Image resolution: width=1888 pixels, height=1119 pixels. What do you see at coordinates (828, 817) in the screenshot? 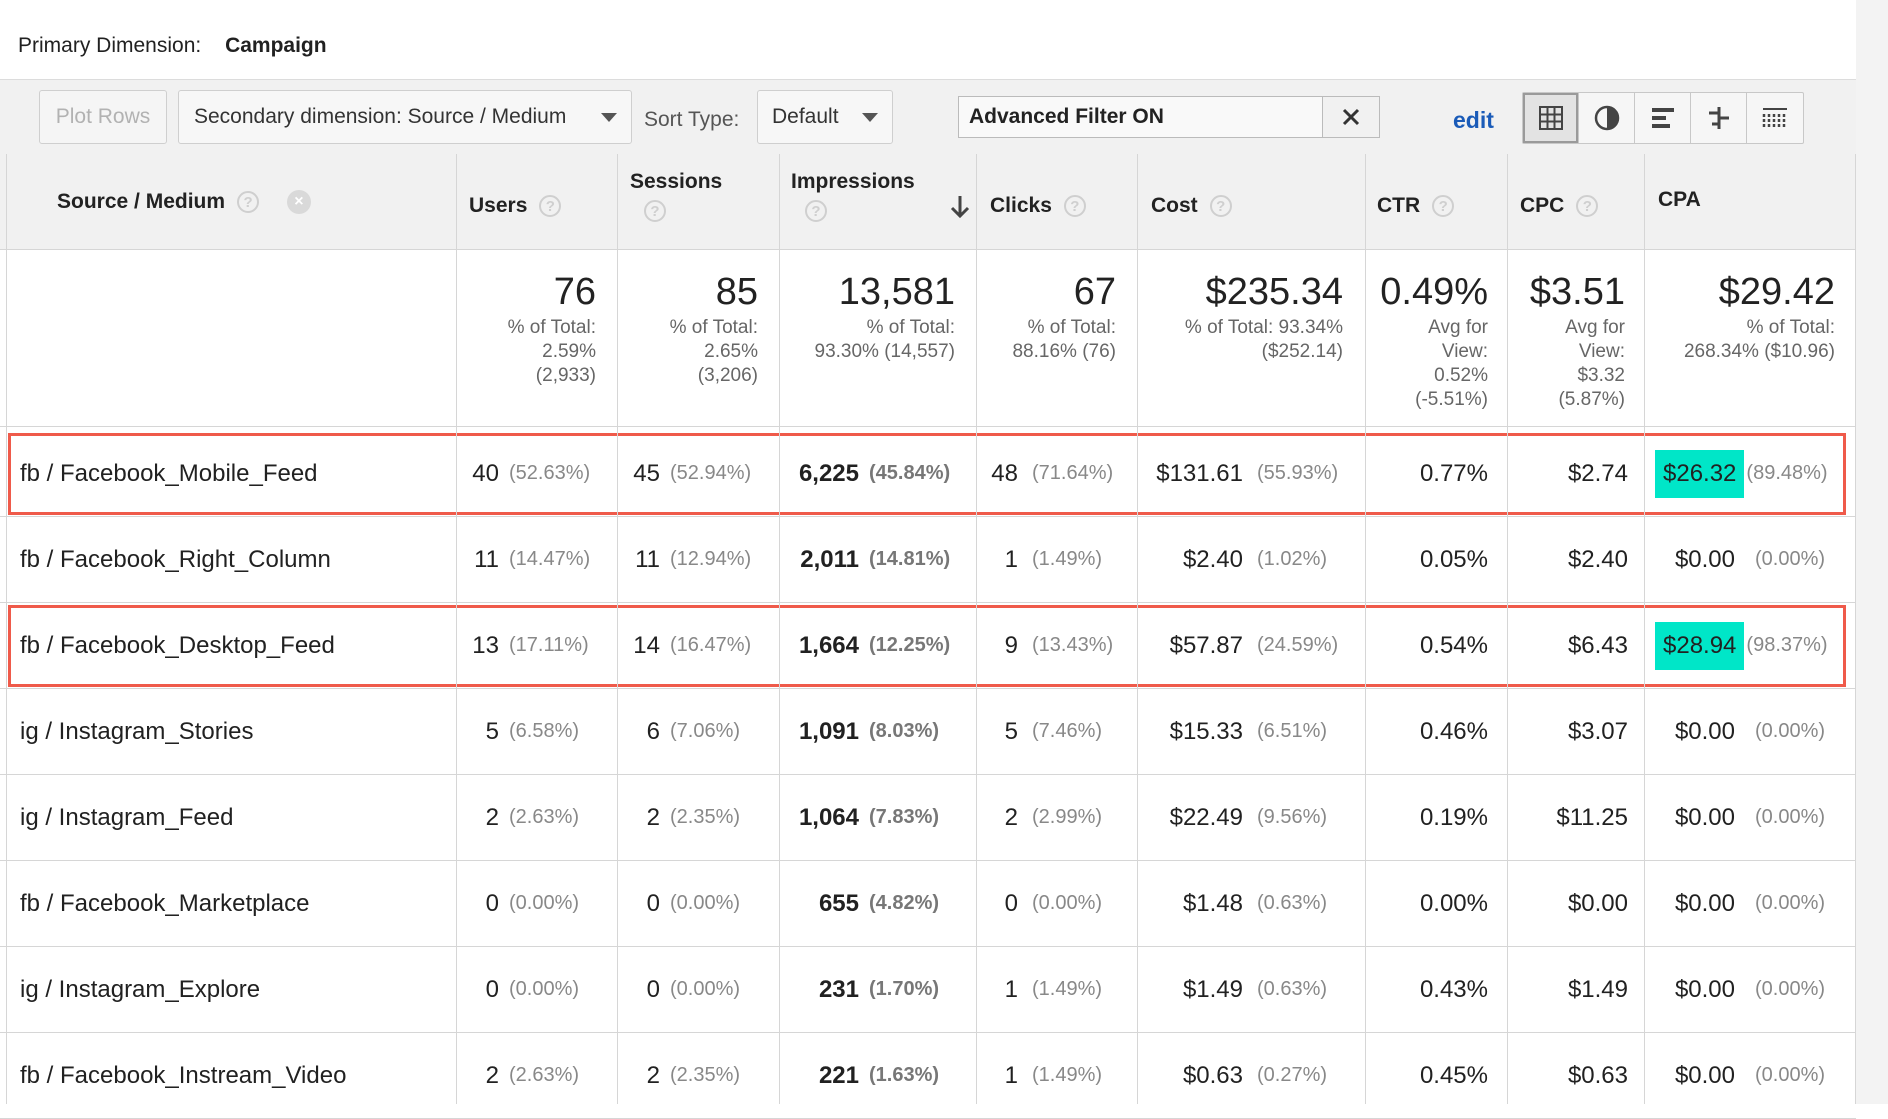
I see `cell-value: 1,064` at bounding box center [828, 817].